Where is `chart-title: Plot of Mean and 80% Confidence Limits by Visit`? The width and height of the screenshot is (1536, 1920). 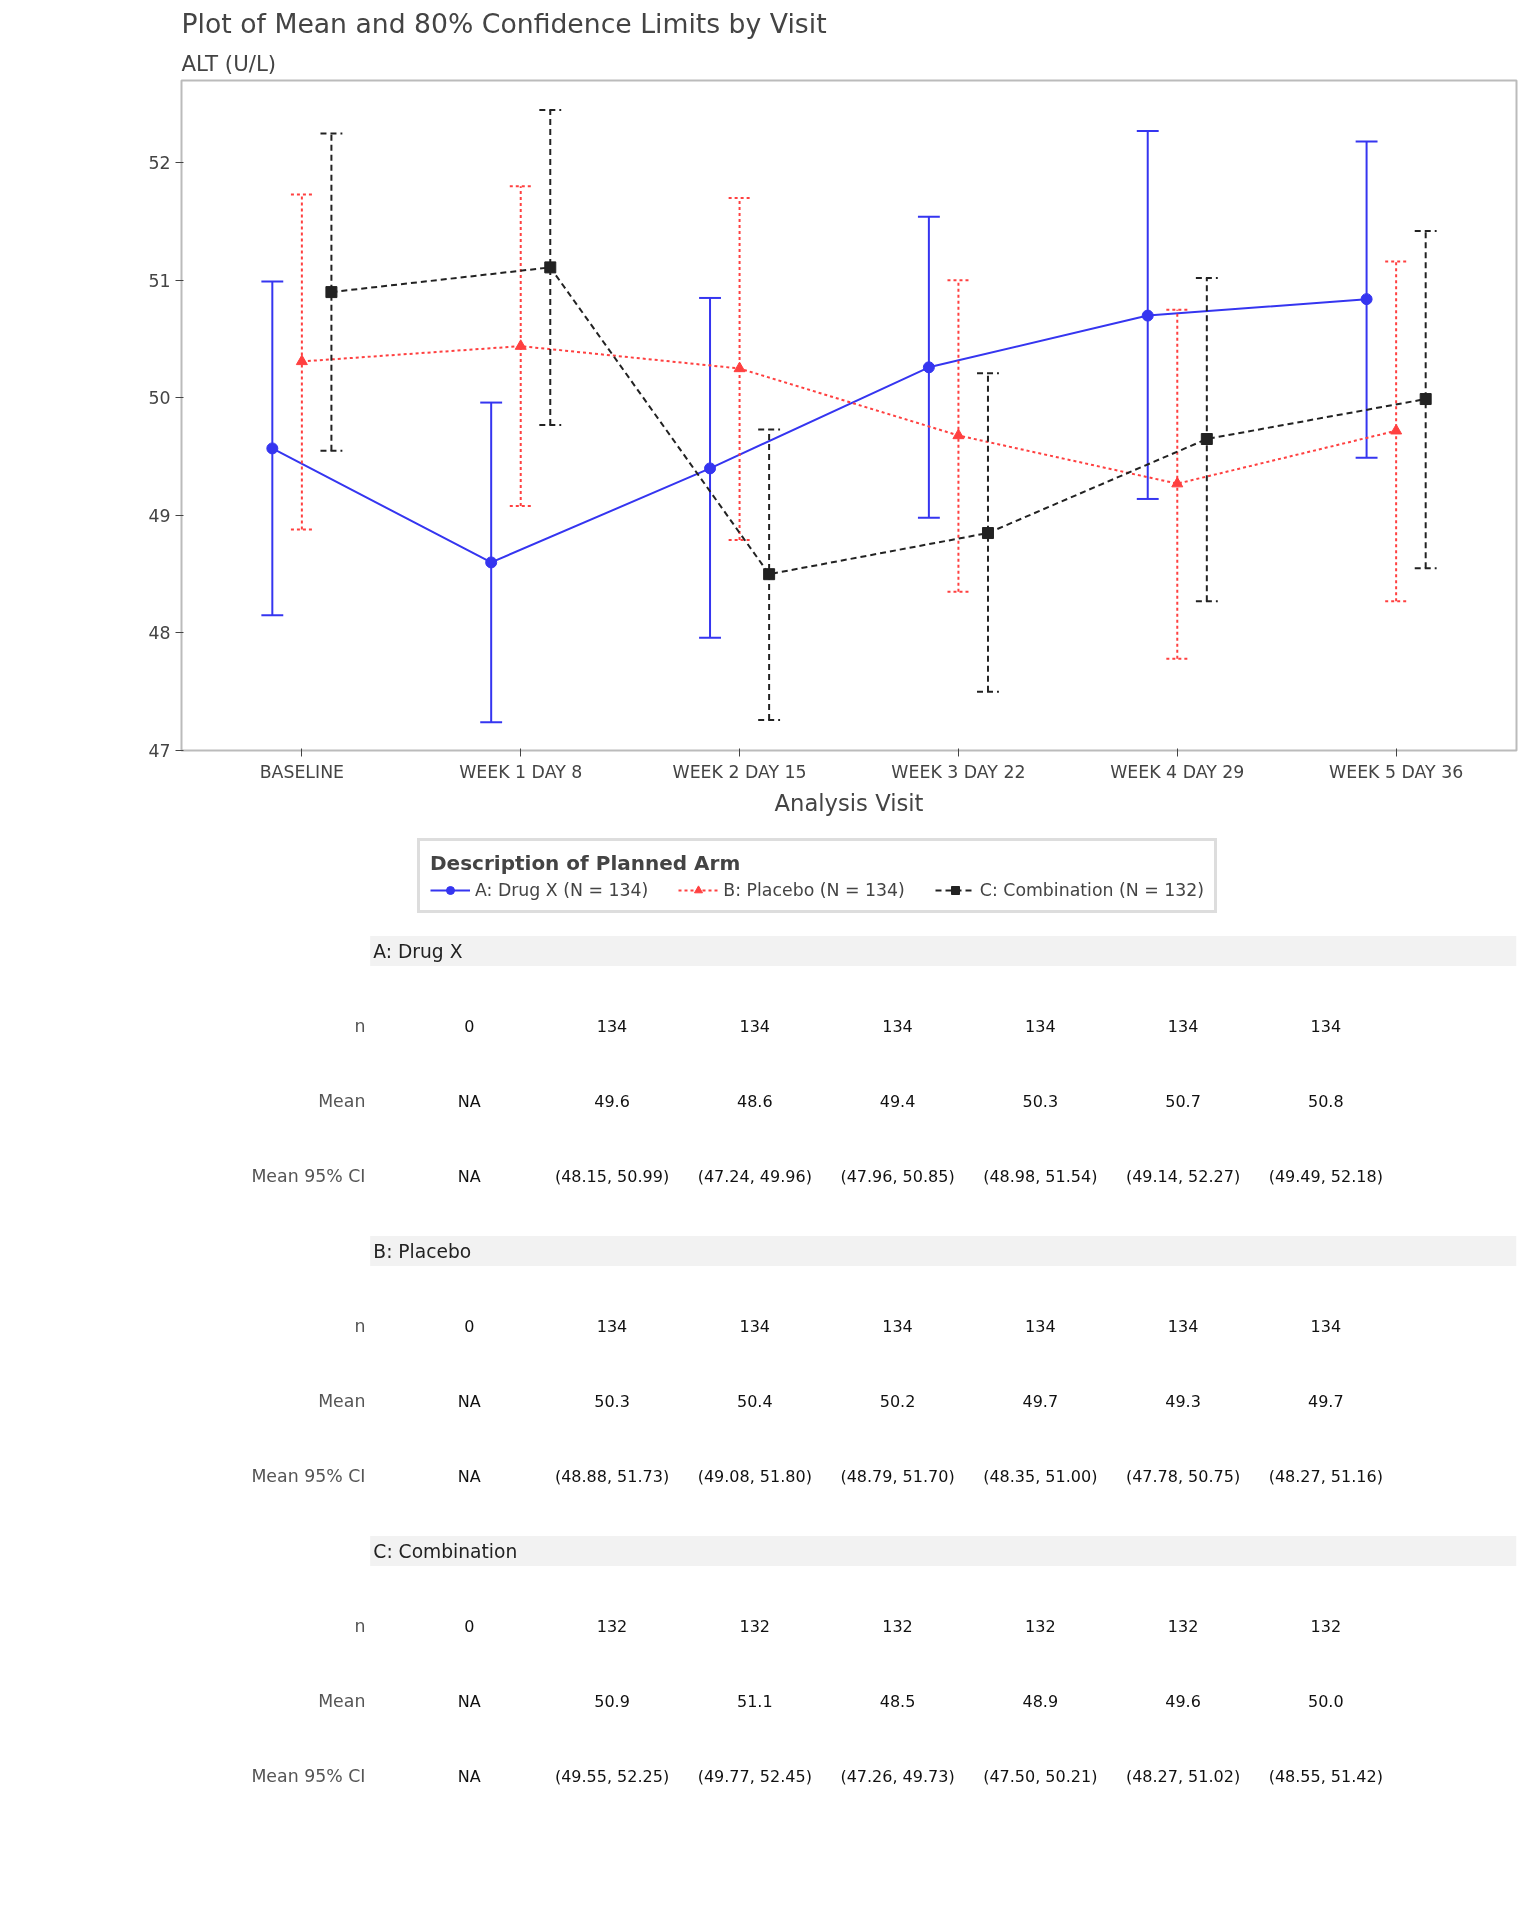
chart-title: Plot of Mean and 80% Confidence Limits by Visit is located at coordinates (504, 23).